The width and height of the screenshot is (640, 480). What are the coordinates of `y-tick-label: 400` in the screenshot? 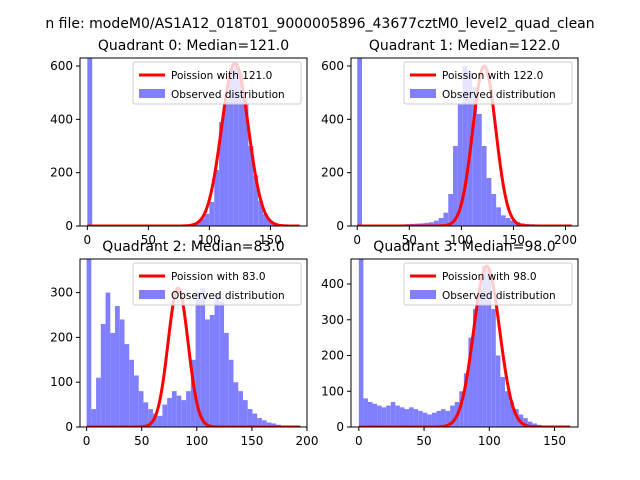 It's located at (61, 119).